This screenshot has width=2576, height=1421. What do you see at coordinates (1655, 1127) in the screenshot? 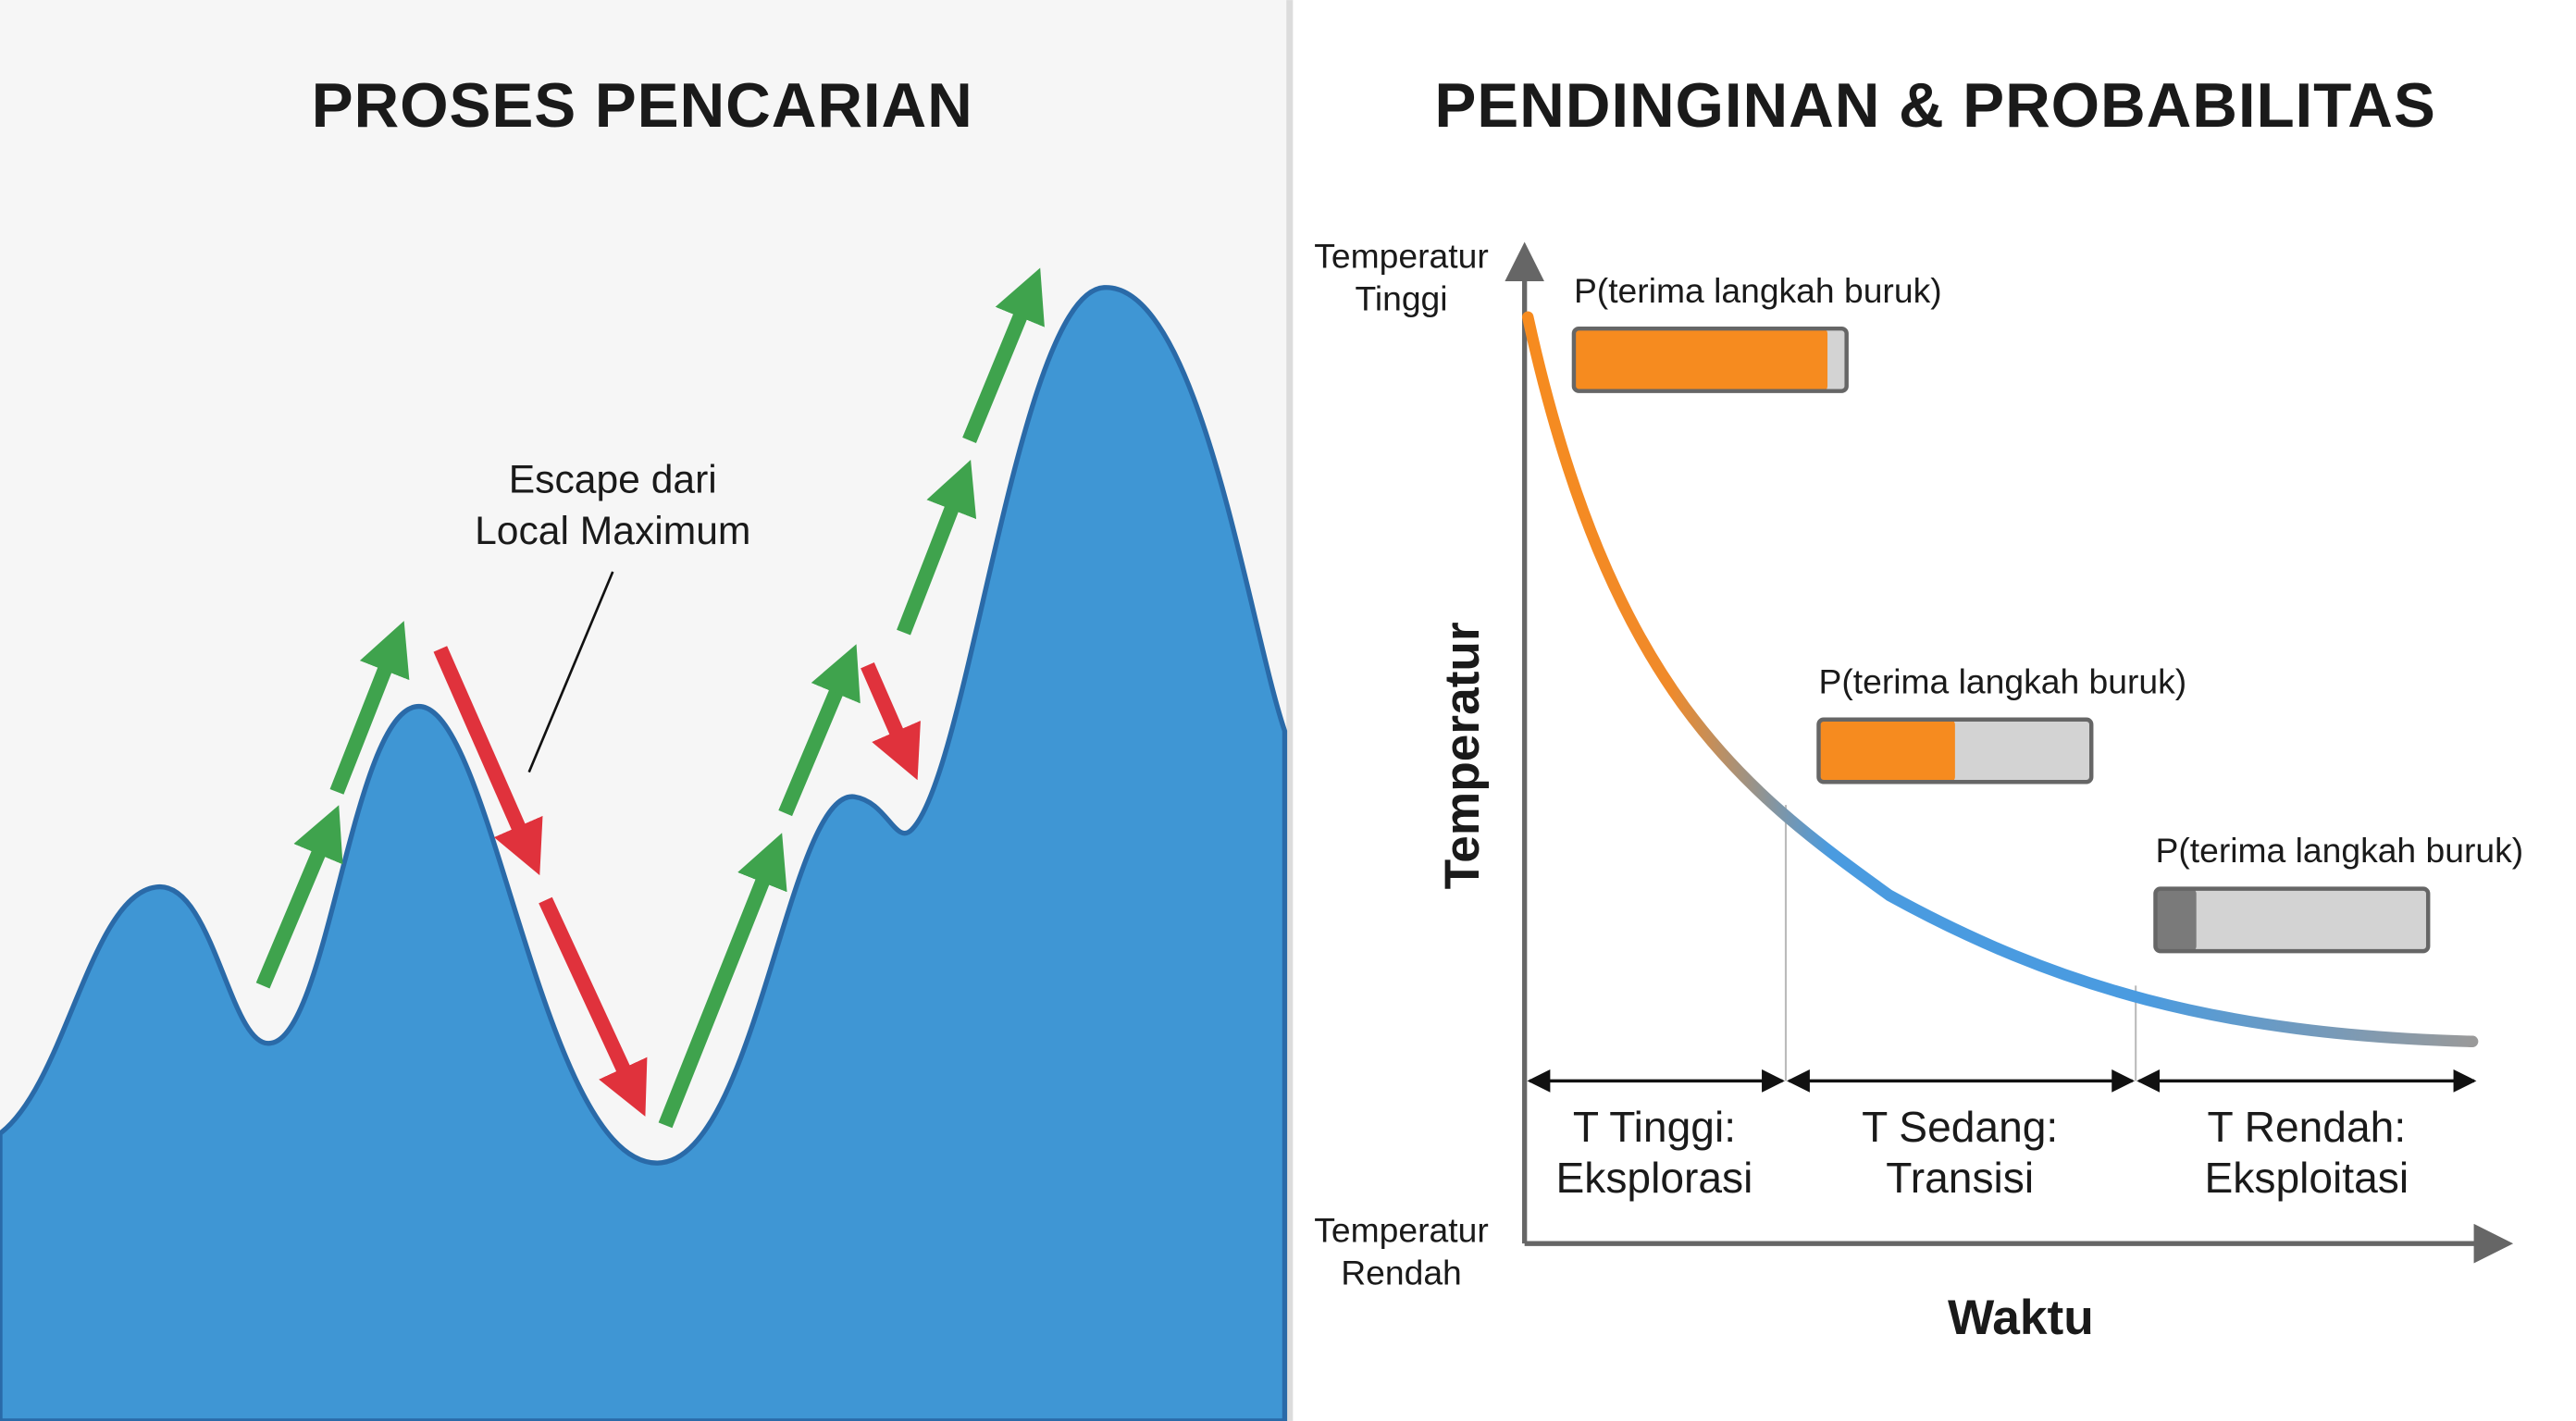
I see `phase-label: T Tinggi:` at bounding box center [1655, 1127].